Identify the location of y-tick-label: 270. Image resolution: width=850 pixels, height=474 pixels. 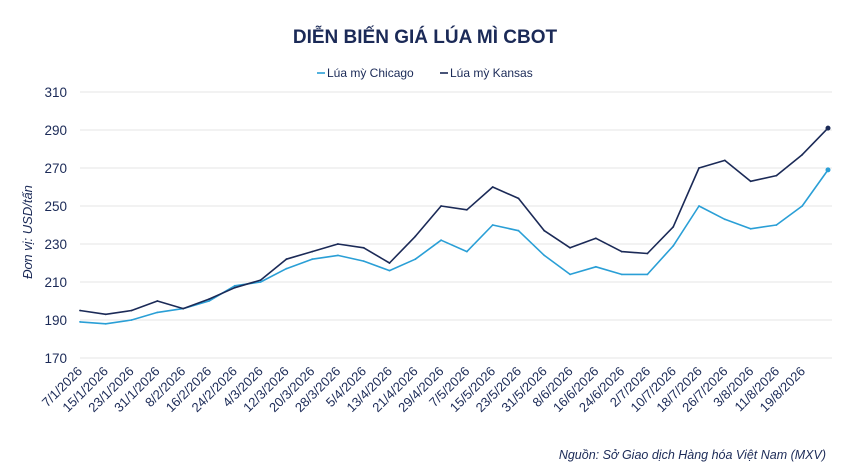
(55, 168).